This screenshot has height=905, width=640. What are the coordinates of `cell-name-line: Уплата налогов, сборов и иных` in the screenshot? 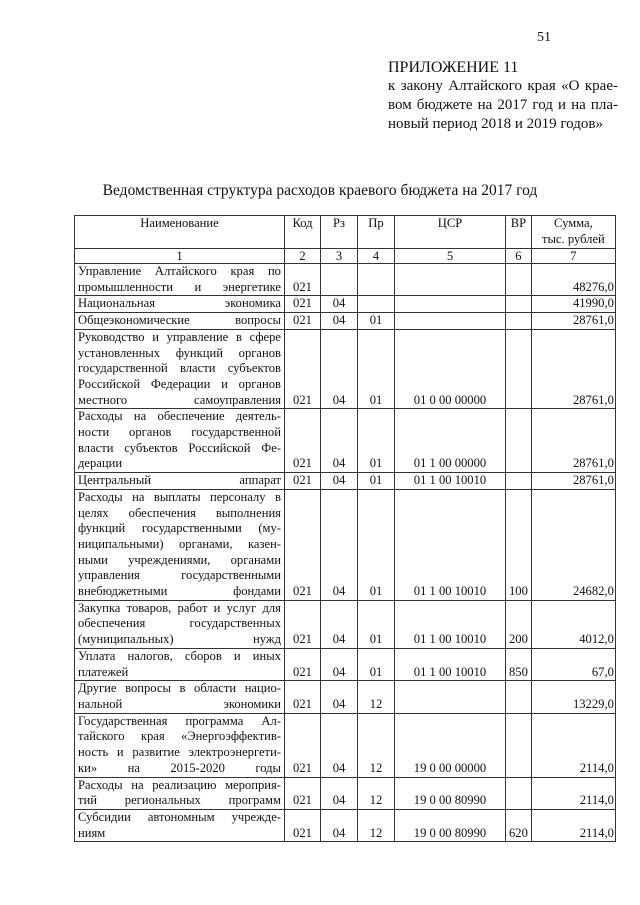 It's located at (179, 655).